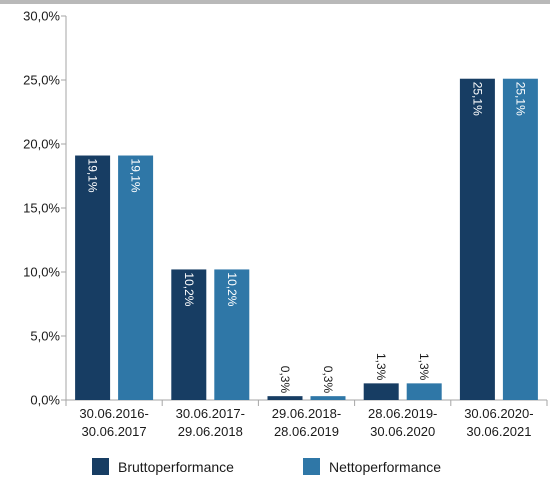  Describe the element at coordinates (41, 208) in the screenshot. I see `y-tick-label: 15,0%` at that location.